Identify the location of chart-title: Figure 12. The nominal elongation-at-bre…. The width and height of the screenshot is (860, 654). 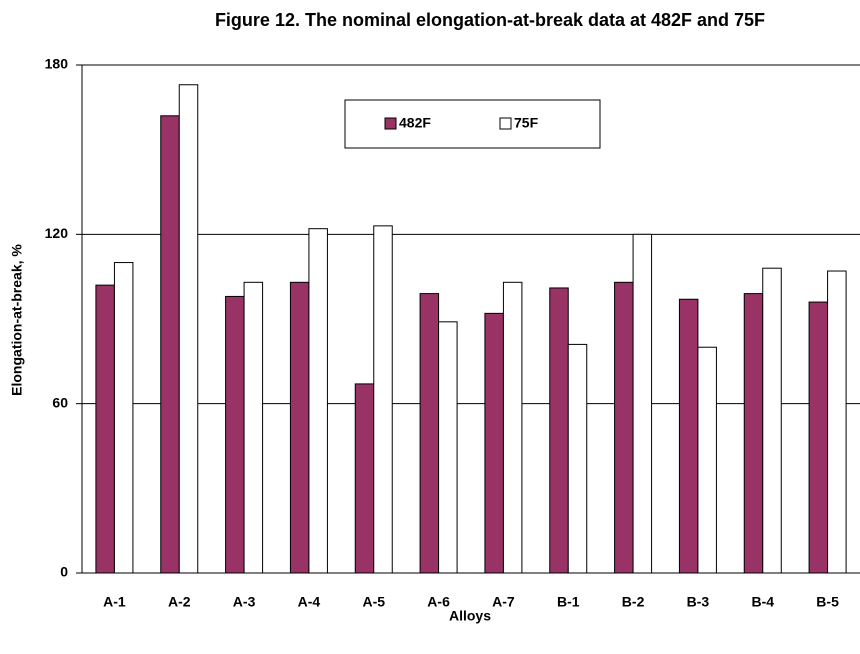
(490, 20).